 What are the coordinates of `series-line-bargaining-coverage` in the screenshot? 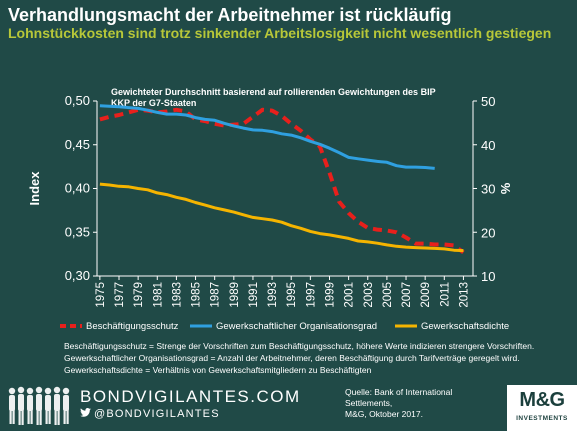 It's located at (267, 137).